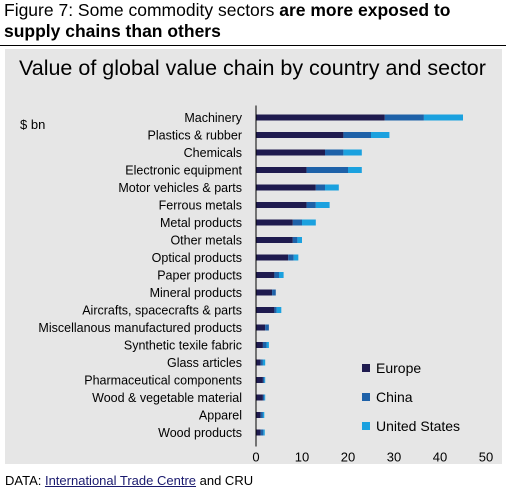  I want to click on bar-paper-products-china, so click(276, 275).